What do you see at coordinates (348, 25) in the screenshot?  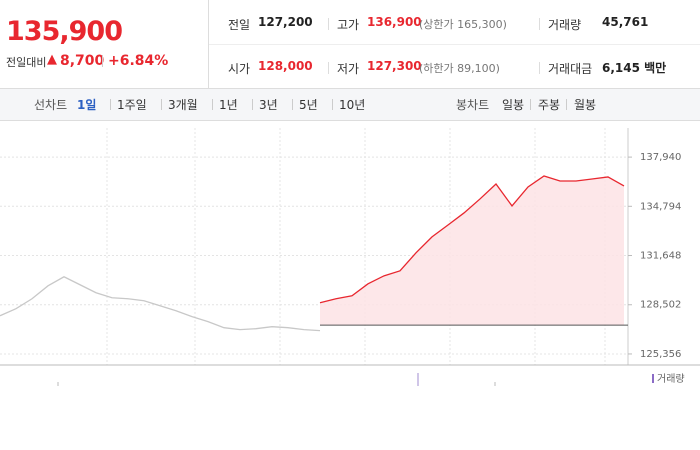 I see `stat-label: 고가` at bounding box center [348, 25].